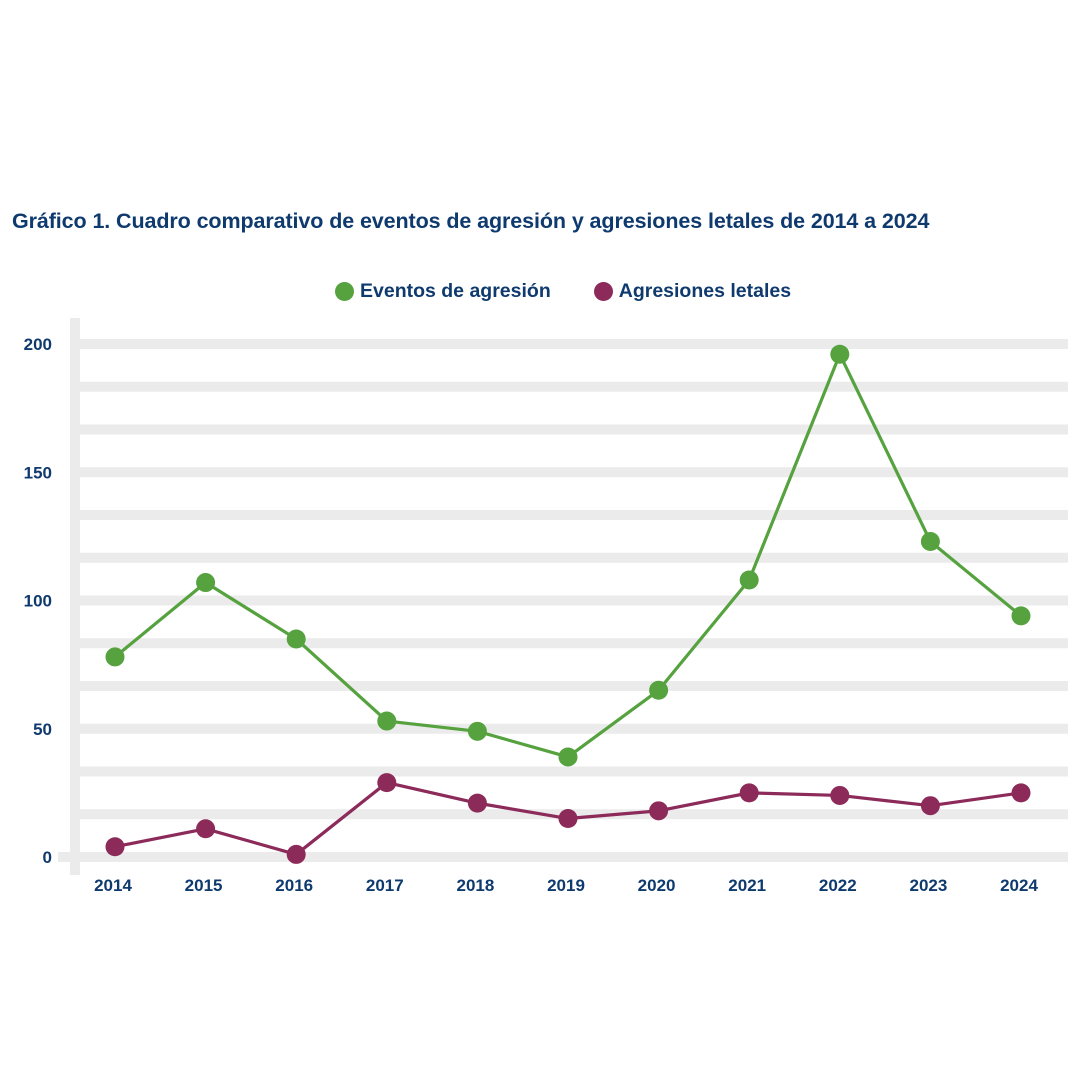 This screenshot has width=1080, height=1080. I want to click on x-tick-label: 2015, so click(204, 885).